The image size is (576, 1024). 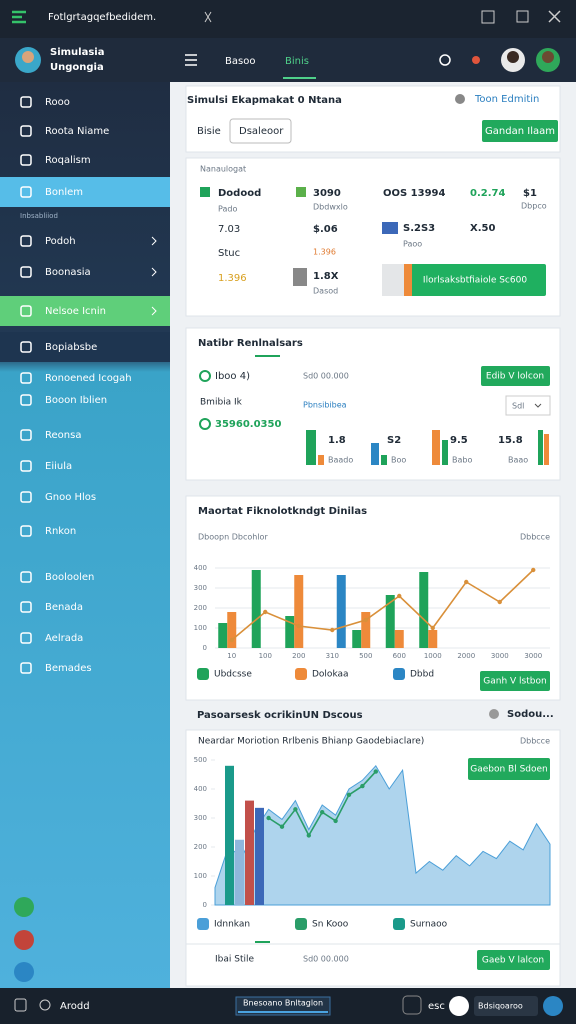 I want to click on sidebar-item: Reonsa, so click(x=63, y=435).